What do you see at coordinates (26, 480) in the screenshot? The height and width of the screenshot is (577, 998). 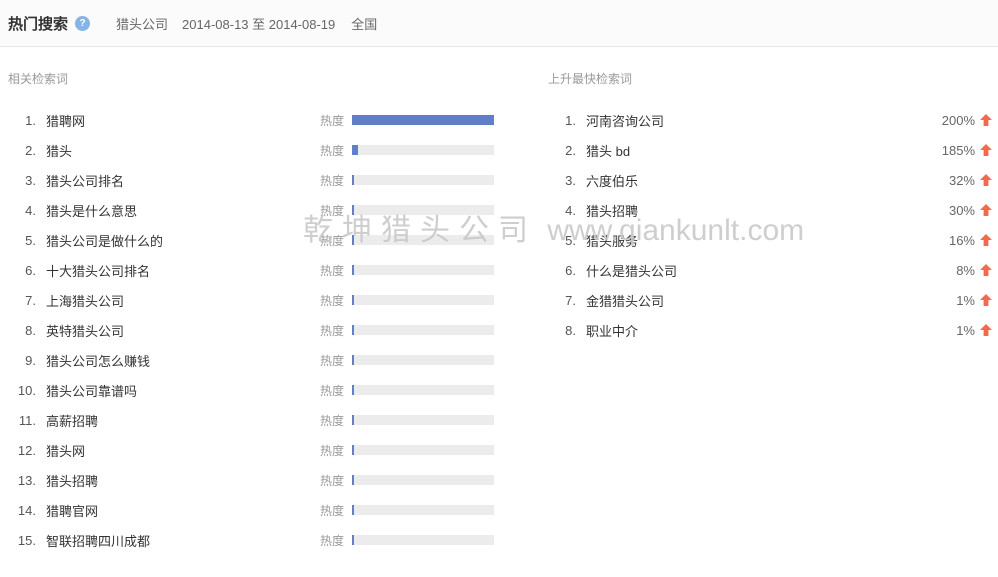 I see `term-rank: 13.` at bounding box center [26, 480].